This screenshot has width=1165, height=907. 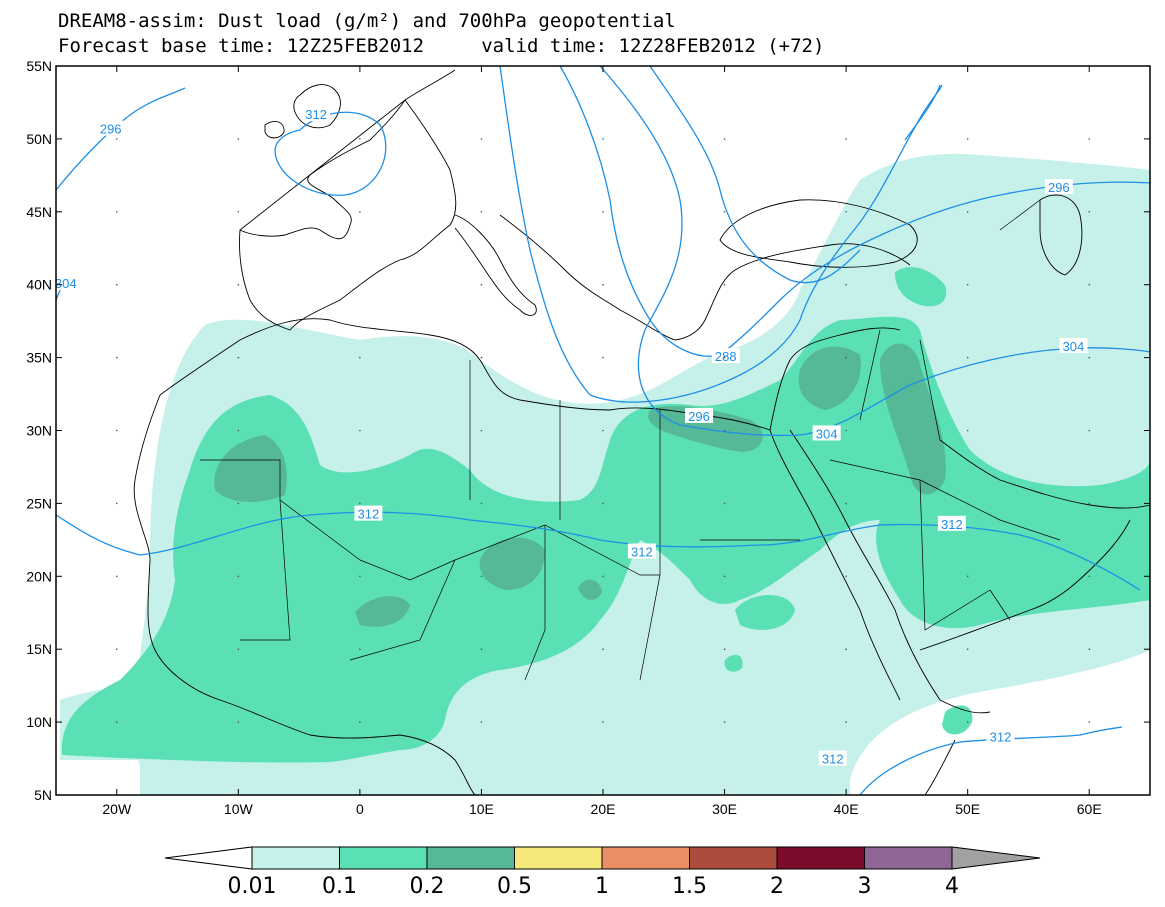 What do you see at coordinates (724, 809) in the screenshot?
I see `lon-tick-label: 30E` at bounding box center [724, 809].